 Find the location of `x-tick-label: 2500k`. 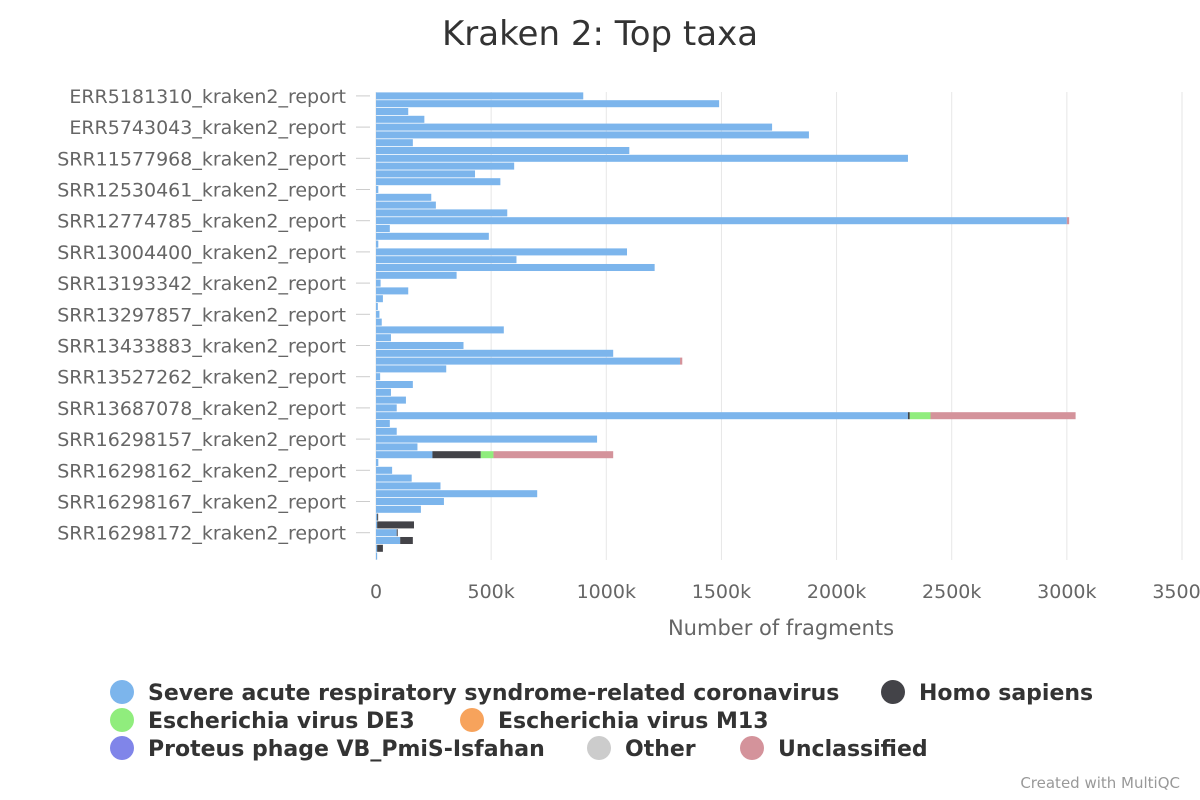

x-tick-label: 2500k is located at coordinates (951, 592).